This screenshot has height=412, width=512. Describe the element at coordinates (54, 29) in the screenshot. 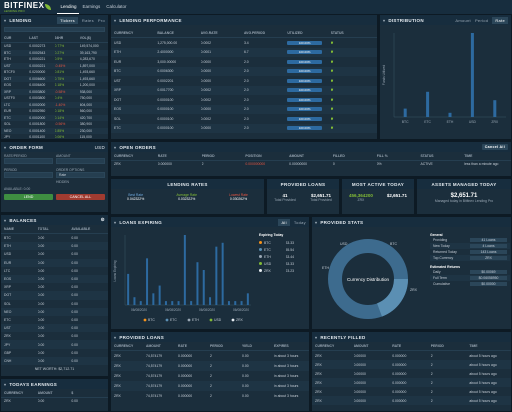

I see `search-input` at that location.